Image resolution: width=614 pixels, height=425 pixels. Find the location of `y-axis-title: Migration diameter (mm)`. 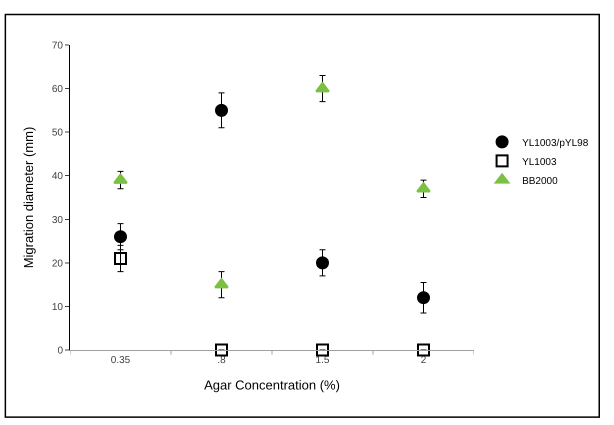

y-axis-title: Migration diameter (mm) is located at coordinates (28, 197).